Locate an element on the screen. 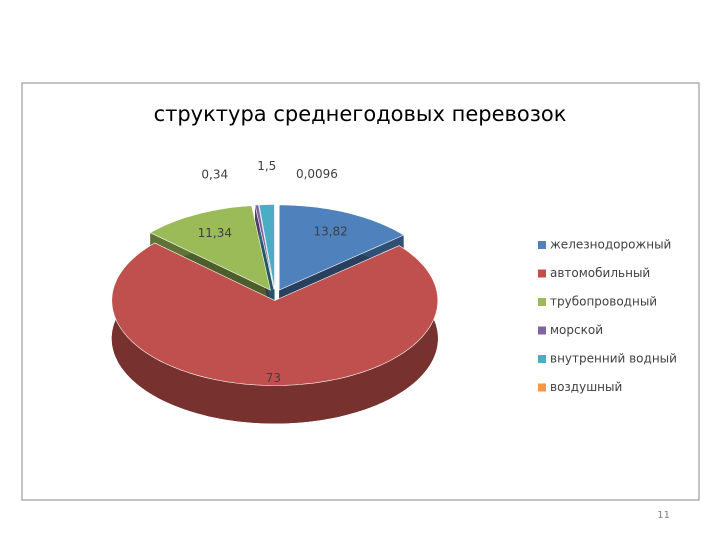 This screenshot has width=720, height=540. data-label: 11,34 is located at coordinates (215, 233).